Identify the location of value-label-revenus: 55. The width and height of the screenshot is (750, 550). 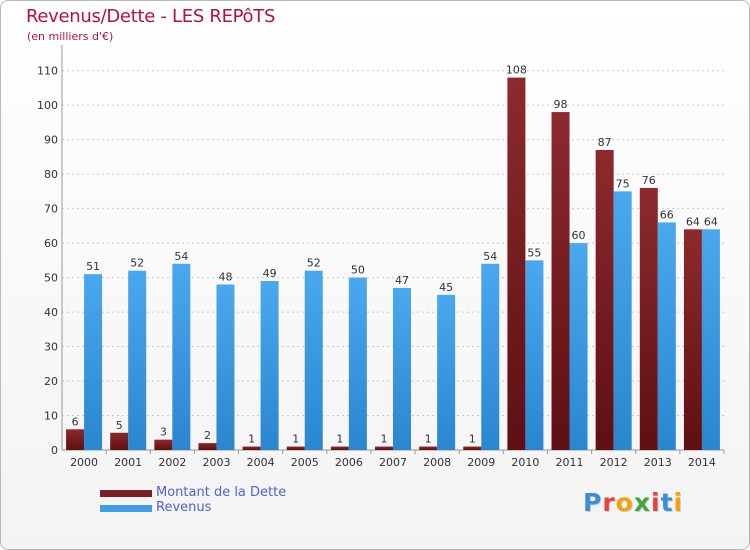
(534, 252).